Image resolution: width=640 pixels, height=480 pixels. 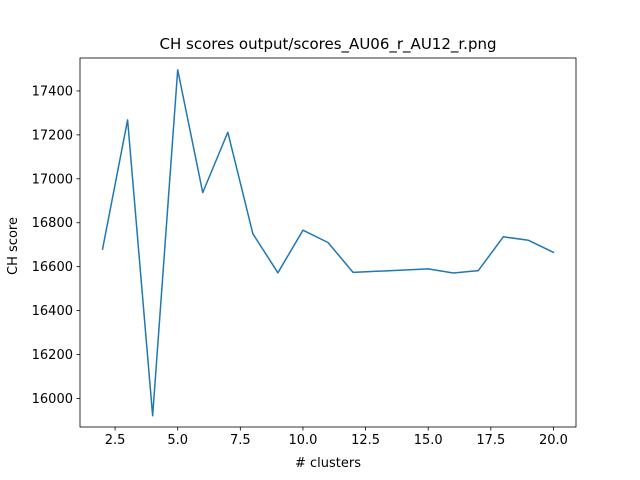 I want to click on y-tick-label: 16000, so click(x=52, y=399).